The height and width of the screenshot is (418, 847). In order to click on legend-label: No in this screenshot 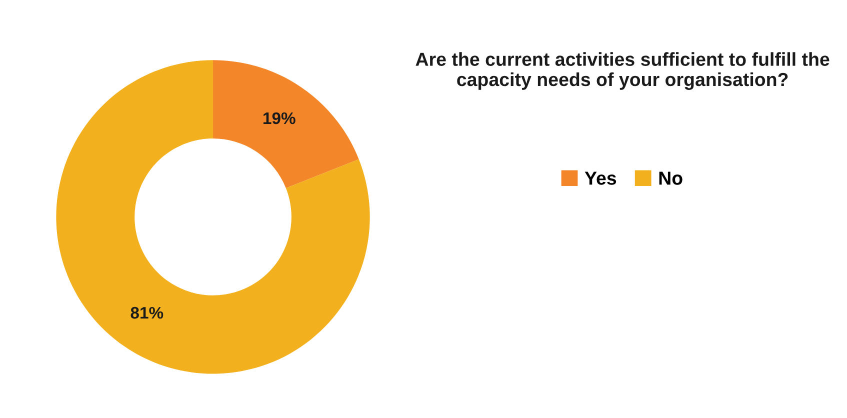, I will do `click(670, 178)`.